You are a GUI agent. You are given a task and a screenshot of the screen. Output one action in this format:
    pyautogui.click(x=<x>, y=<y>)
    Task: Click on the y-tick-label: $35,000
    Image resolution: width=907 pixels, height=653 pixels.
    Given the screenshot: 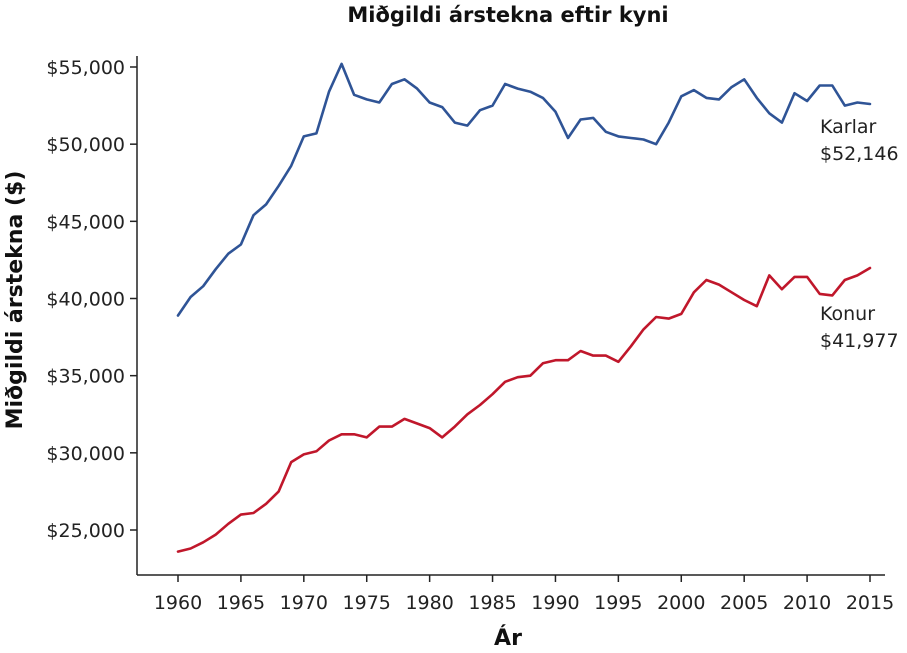 What is the action you would take?
    pyautogui.click(x=85, y=377)
    